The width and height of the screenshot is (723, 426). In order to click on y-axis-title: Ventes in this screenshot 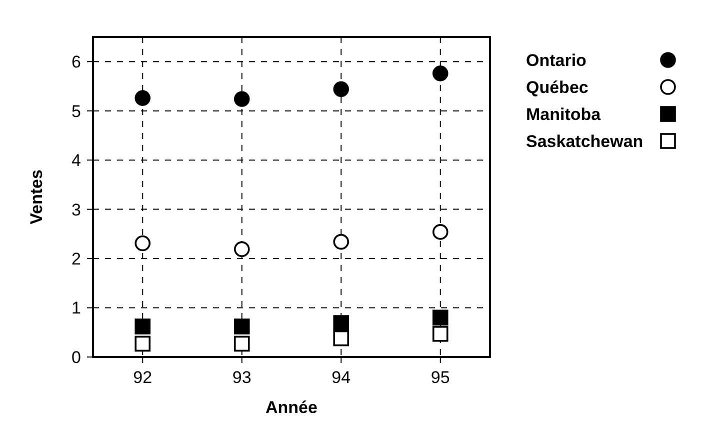, I will do `click(36, 197)`.